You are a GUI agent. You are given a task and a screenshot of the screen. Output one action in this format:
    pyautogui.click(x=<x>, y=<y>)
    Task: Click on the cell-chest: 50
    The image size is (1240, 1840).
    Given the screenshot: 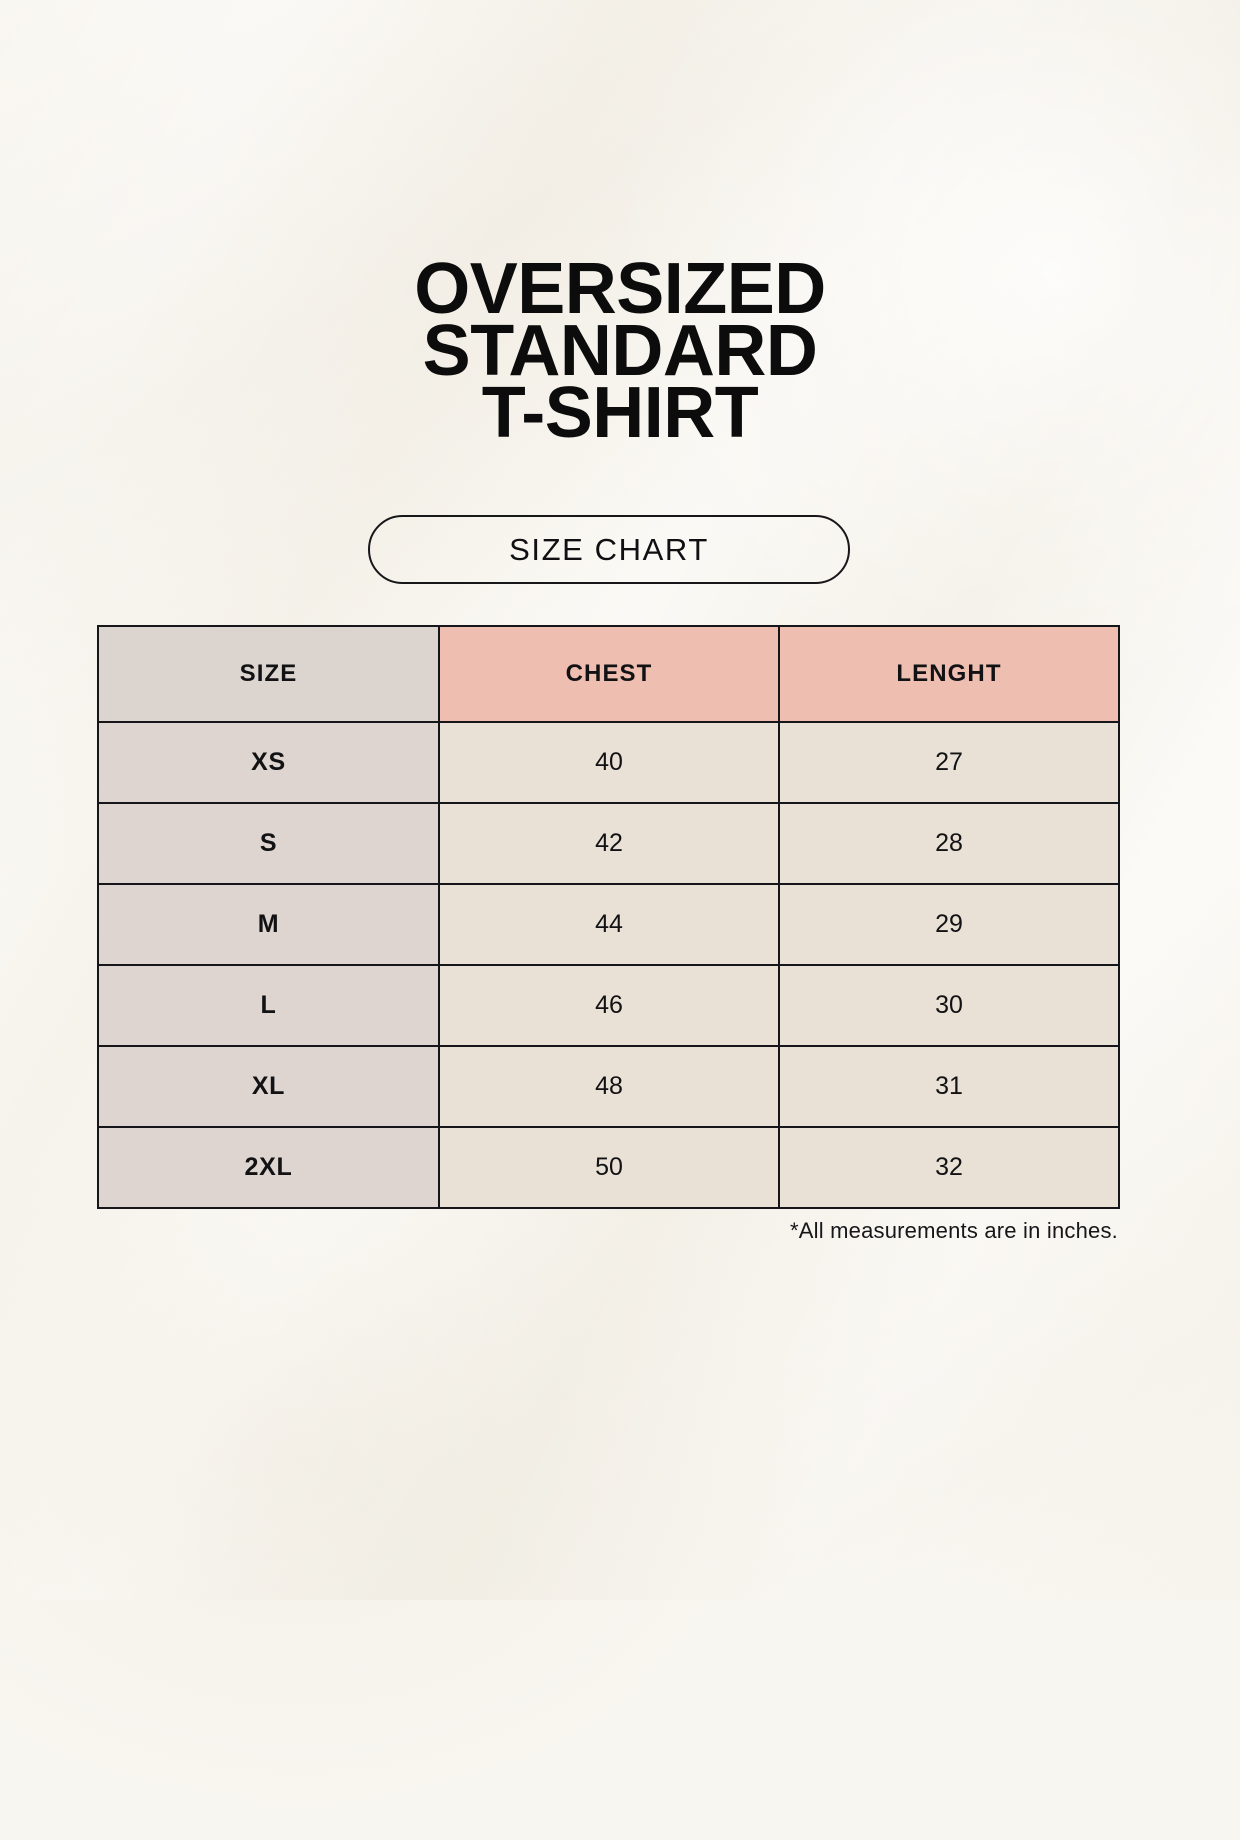 What is the action you would take?
    pyautogui.click(x=609, y=1167)
    